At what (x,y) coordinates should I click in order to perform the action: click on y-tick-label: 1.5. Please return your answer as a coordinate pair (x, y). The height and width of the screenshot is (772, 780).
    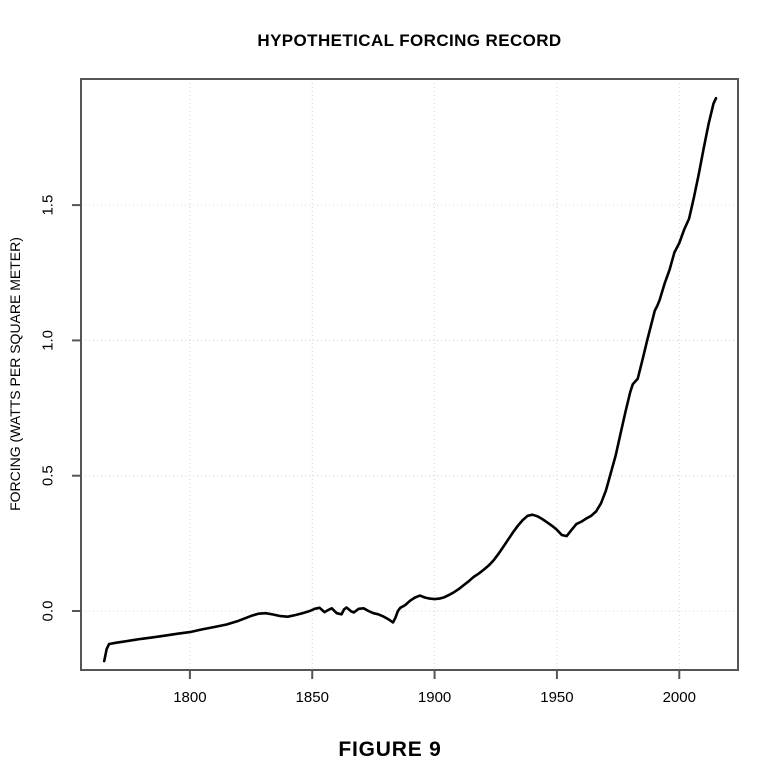
    Looking at the image, I should click on (48, 205).